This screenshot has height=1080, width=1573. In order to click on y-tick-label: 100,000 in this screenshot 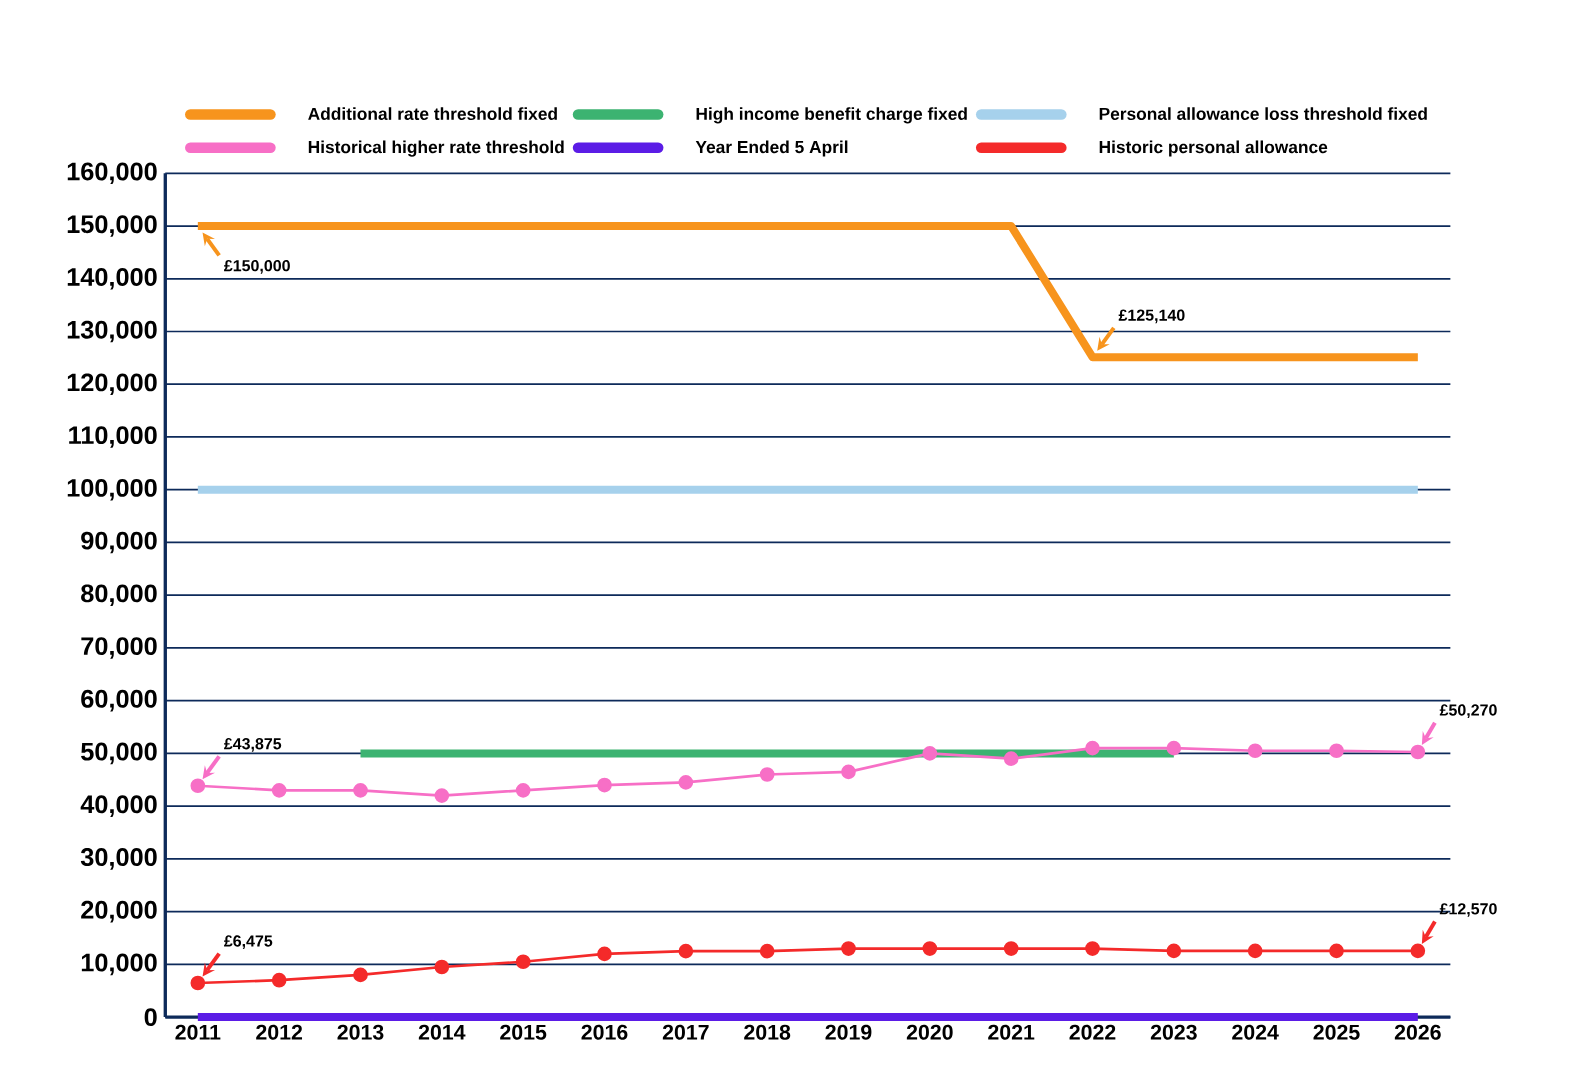, I will do `click(112, 490)`.